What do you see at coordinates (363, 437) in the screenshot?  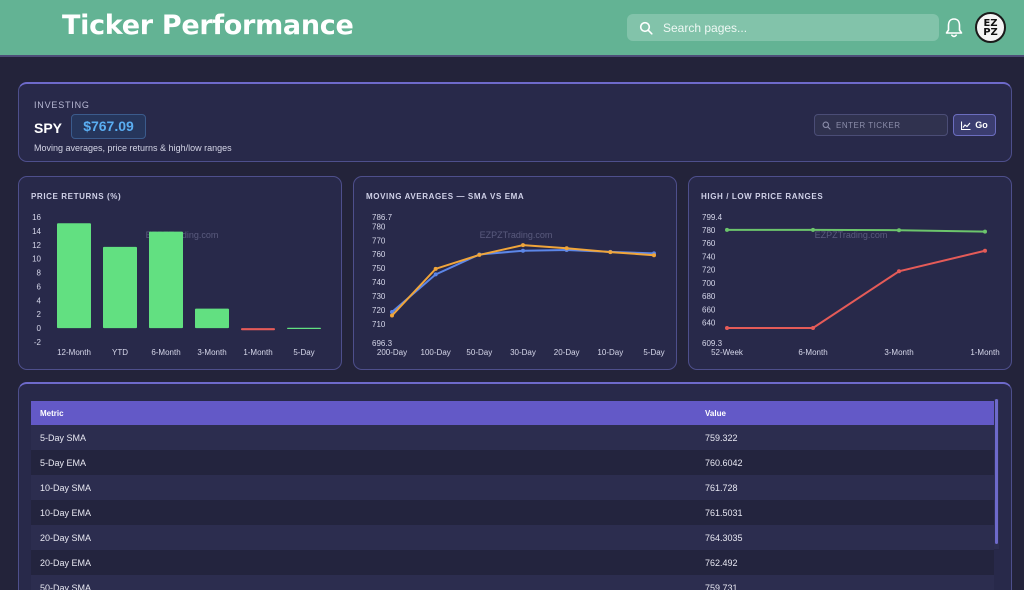 I see `metric-cell: 5-Day SMA` at bounding box center [363, 437].